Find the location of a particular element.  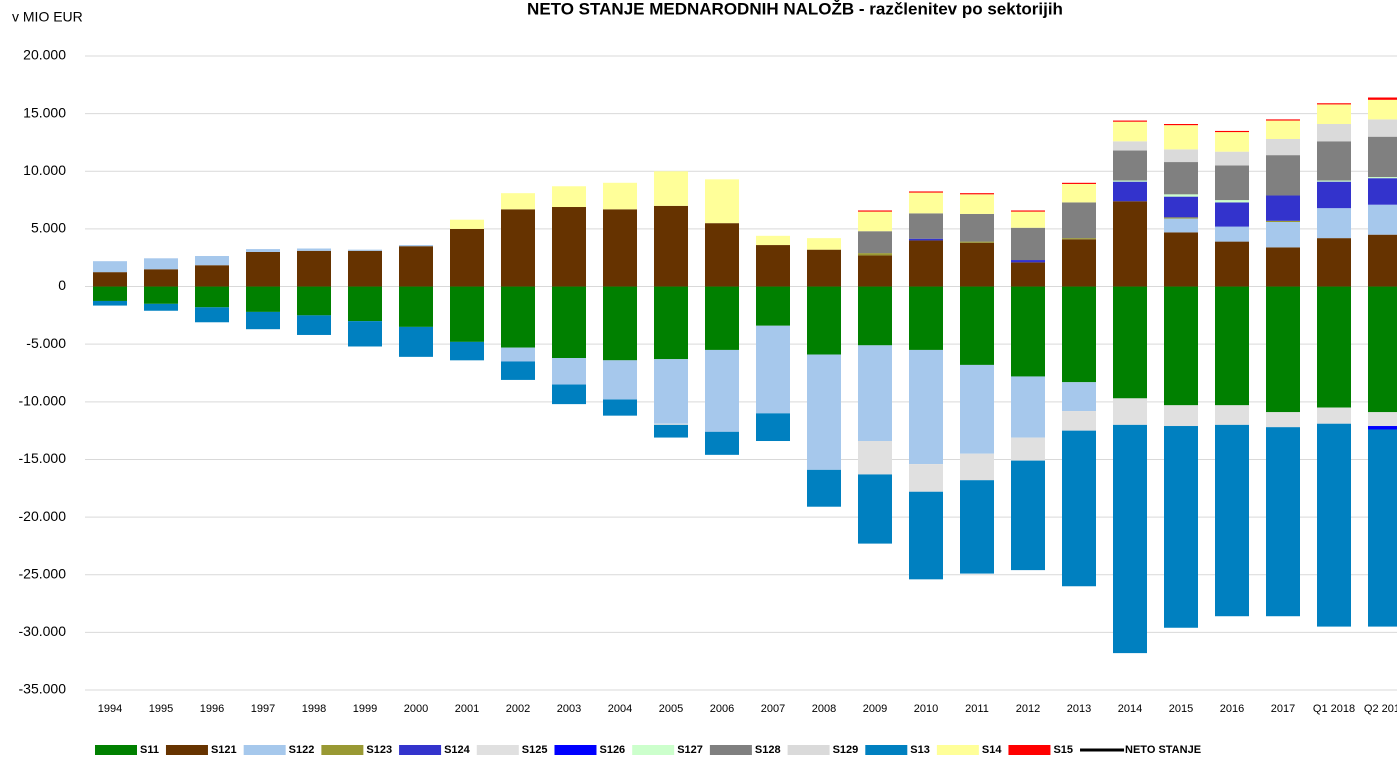

legend-label: NETO STANJE is located at coordinates (1163, 750).